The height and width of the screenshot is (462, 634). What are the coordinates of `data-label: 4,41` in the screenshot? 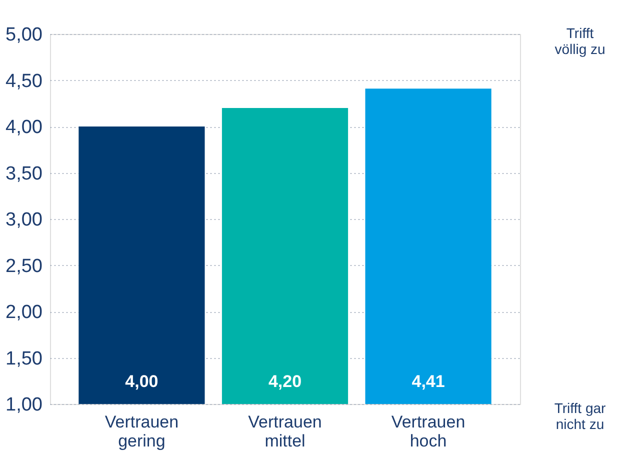 It's located at (428, 381).